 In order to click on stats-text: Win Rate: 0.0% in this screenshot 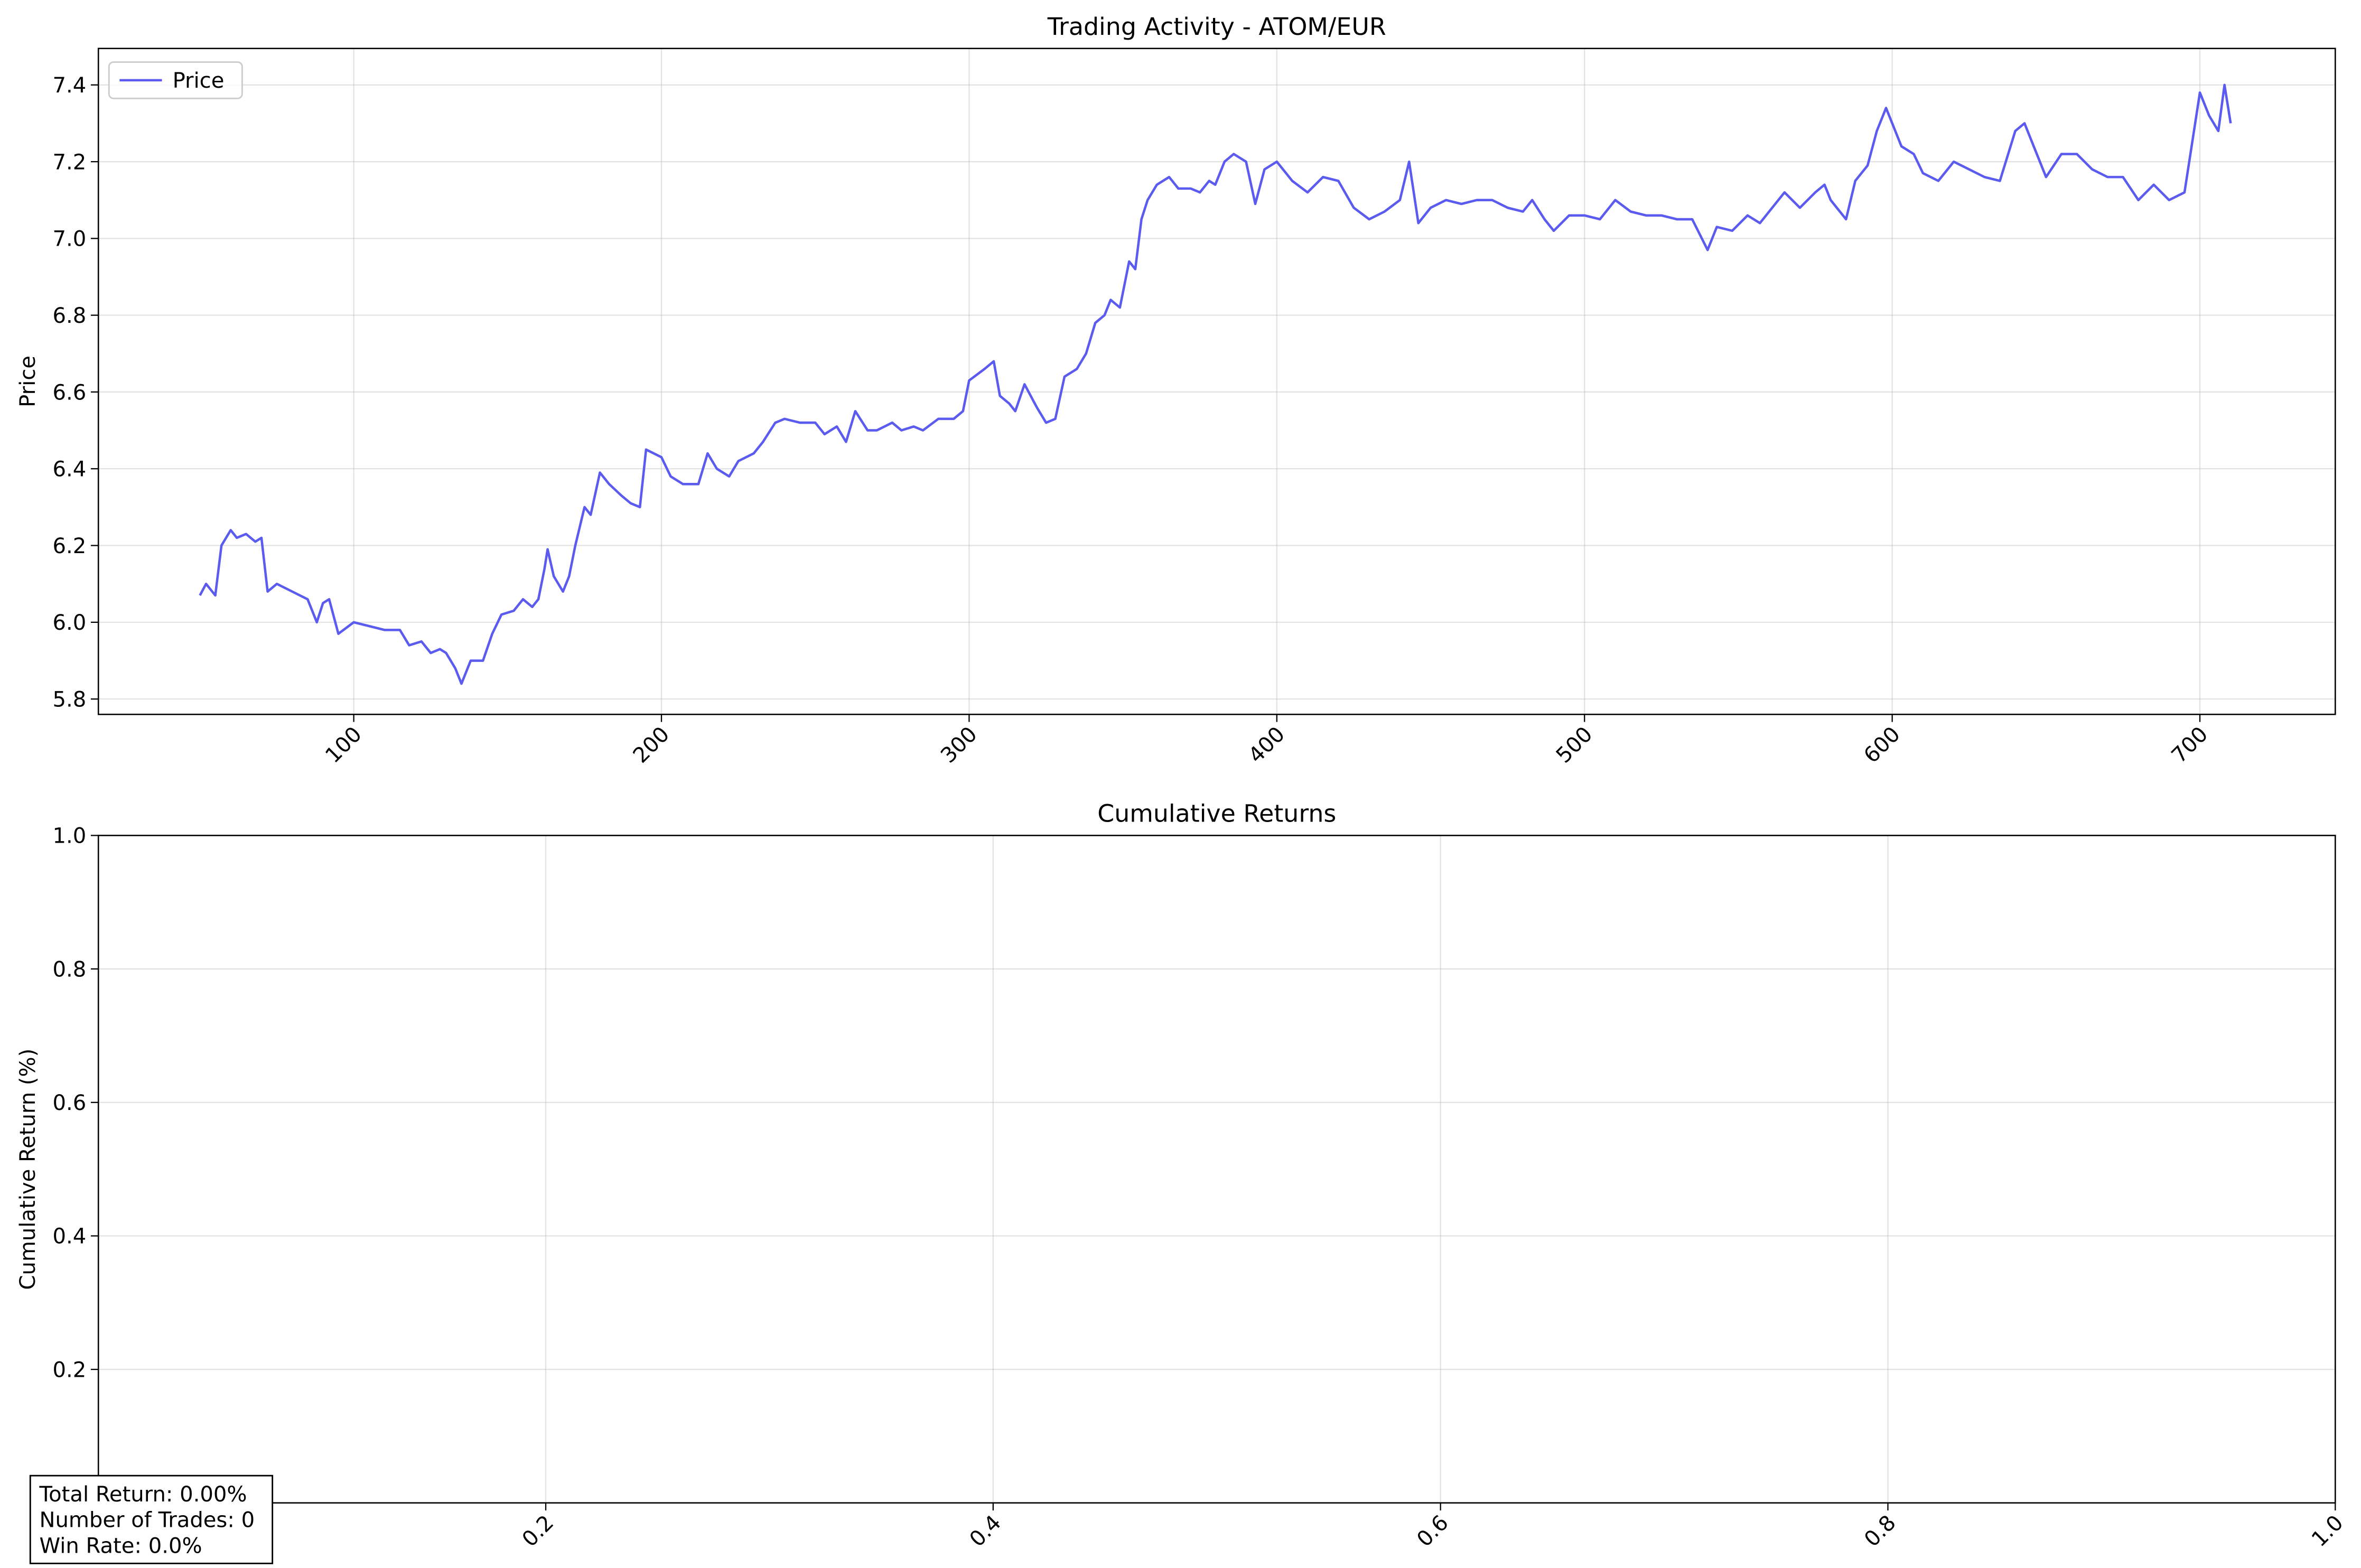, I will do `click(120, 1546)`.